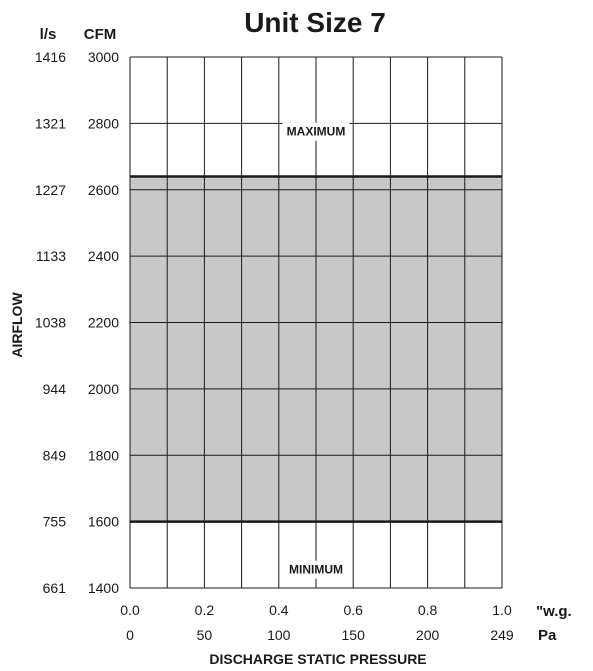  What do you see at coordinates (50, 123) in the screenshot?
I see `y-tick-label-ls: 1321` at bounding box center [50, 123].